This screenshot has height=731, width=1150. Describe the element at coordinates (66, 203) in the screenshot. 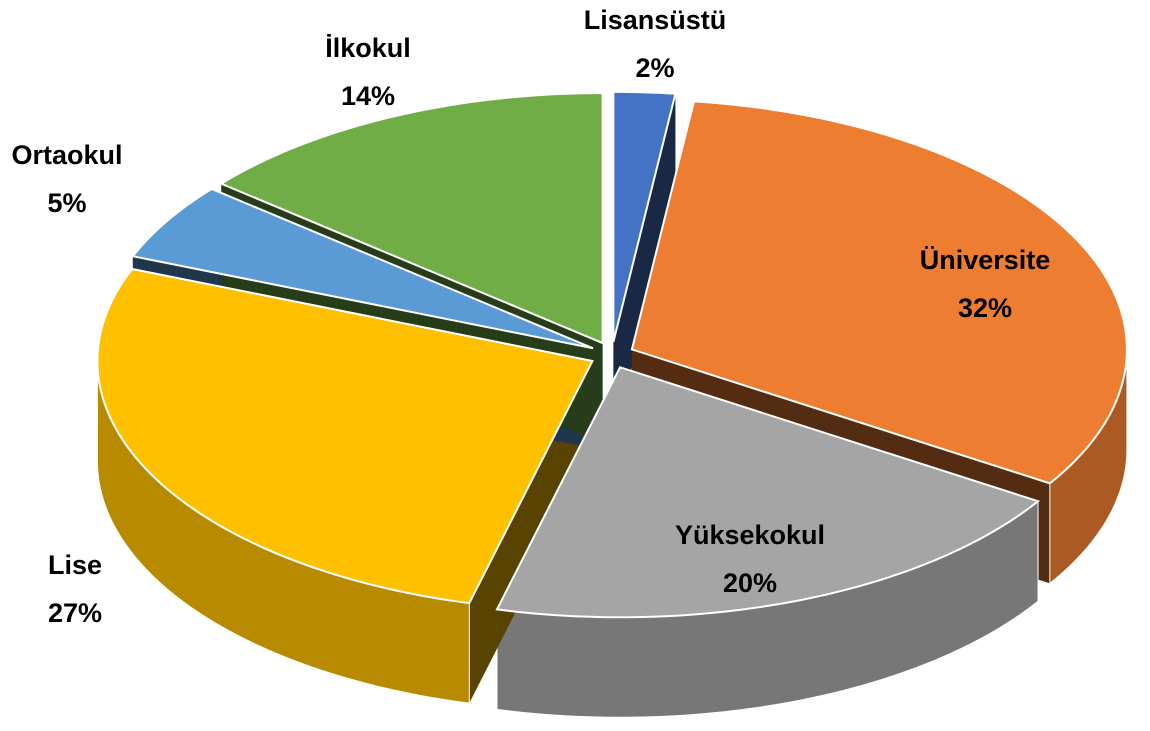

I see `slice-value-label: 5%` at that location.